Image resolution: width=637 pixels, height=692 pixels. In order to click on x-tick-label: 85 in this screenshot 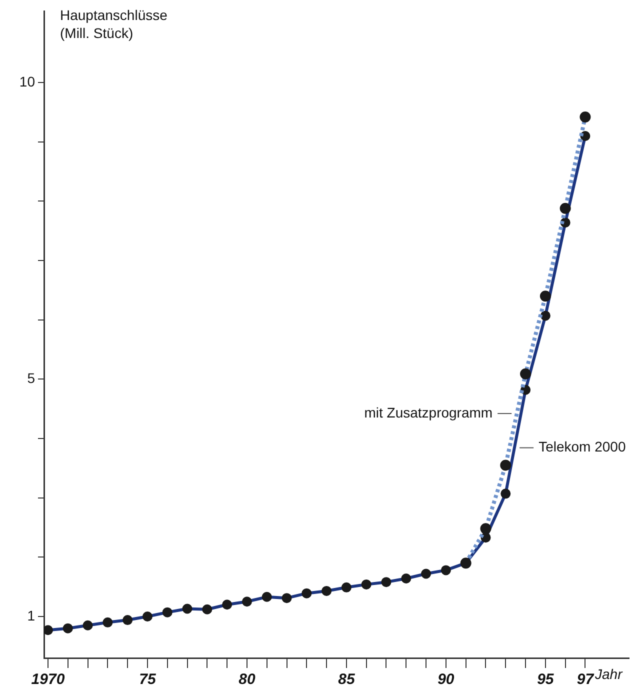, I will do `click(347, 679)`.